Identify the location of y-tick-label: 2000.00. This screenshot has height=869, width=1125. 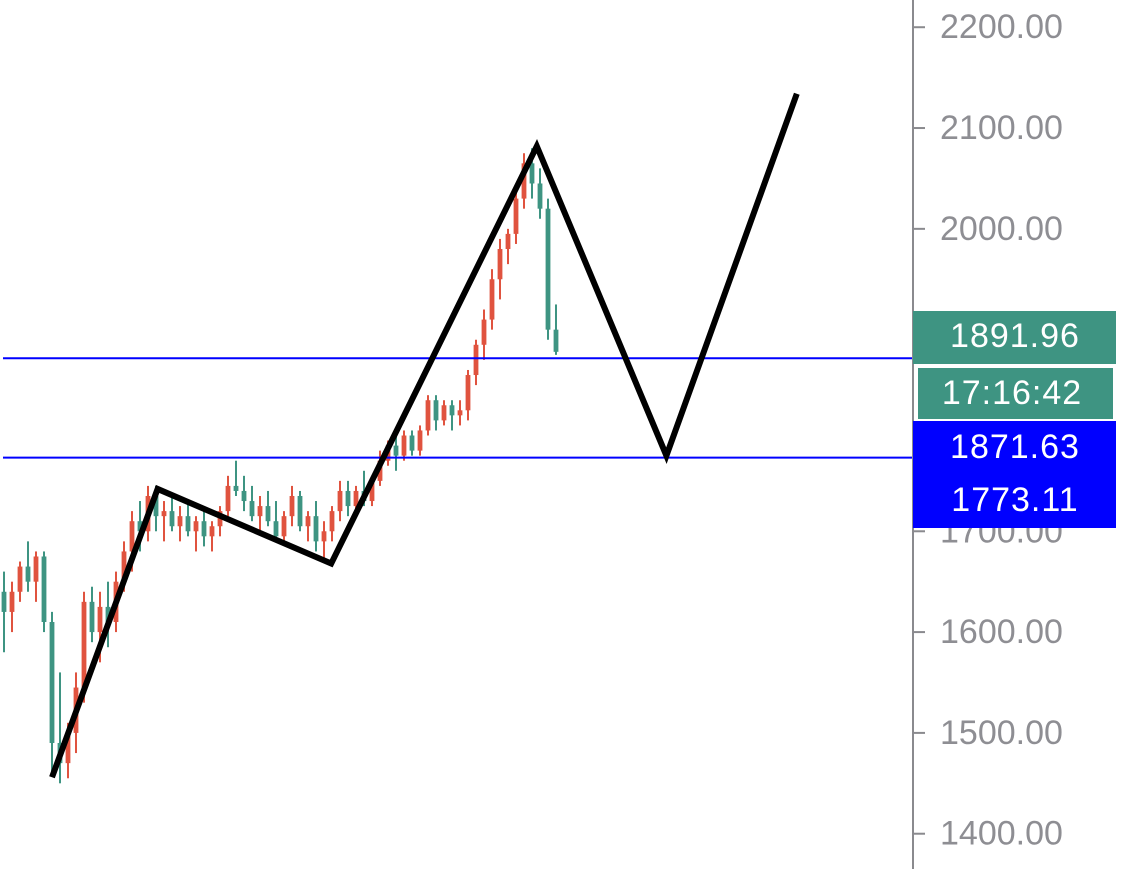
(1001, 229).